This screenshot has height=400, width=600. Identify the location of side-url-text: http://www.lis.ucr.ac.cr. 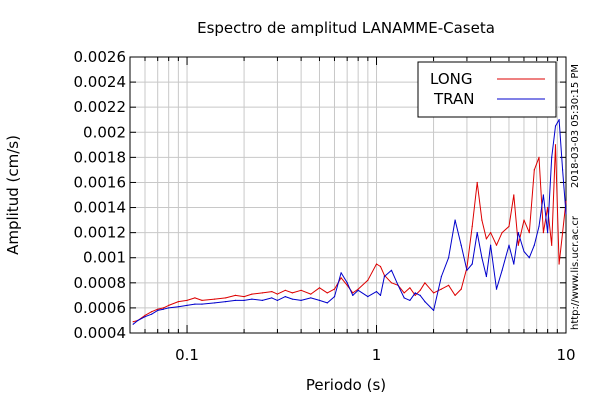
(575, 272).